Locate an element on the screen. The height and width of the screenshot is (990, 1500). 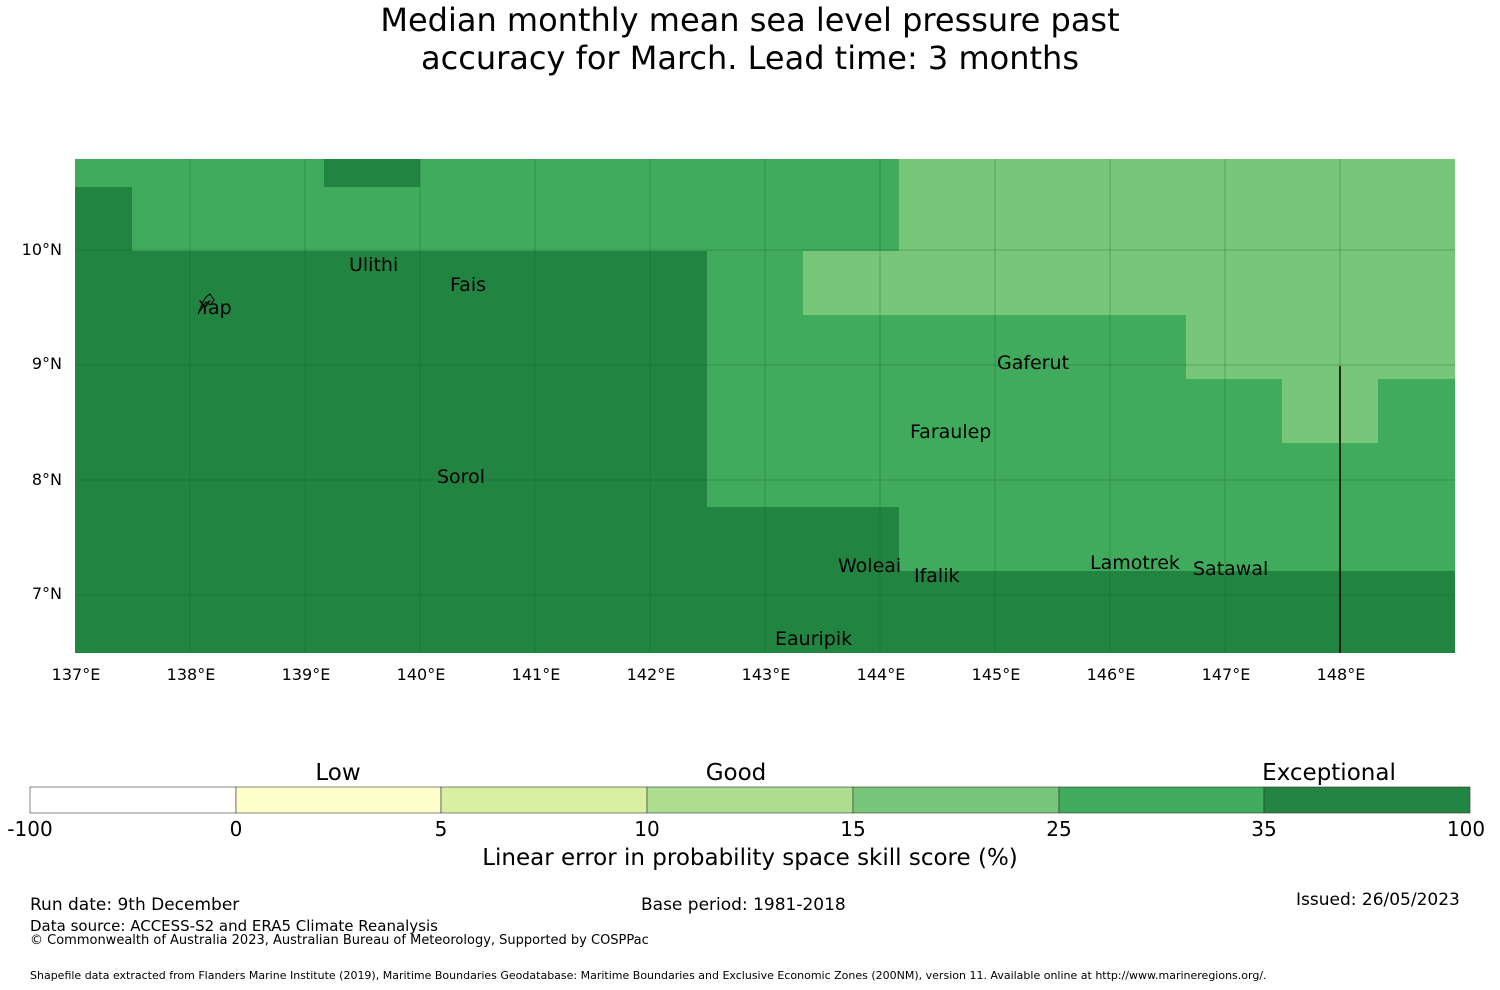
place-label-sorol: Sorol is located at coordinates (461, 477).